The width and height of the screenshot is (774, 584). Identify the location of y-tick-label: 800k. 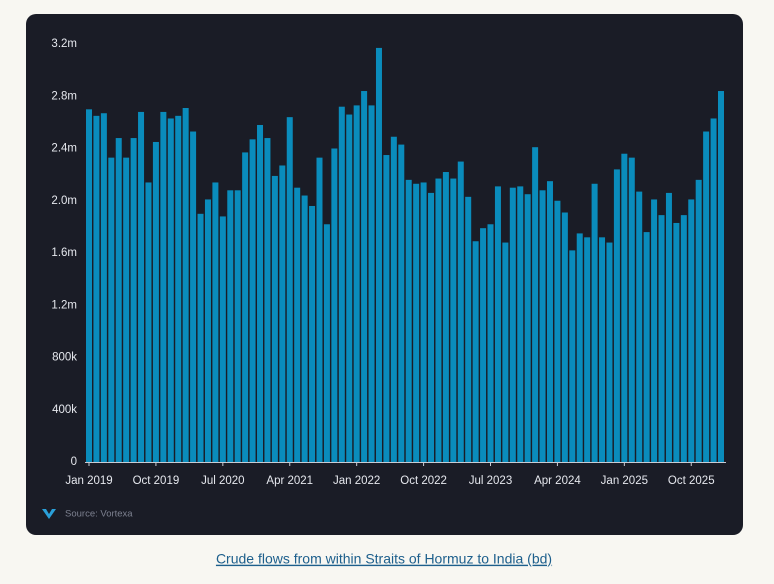
(64, 358).